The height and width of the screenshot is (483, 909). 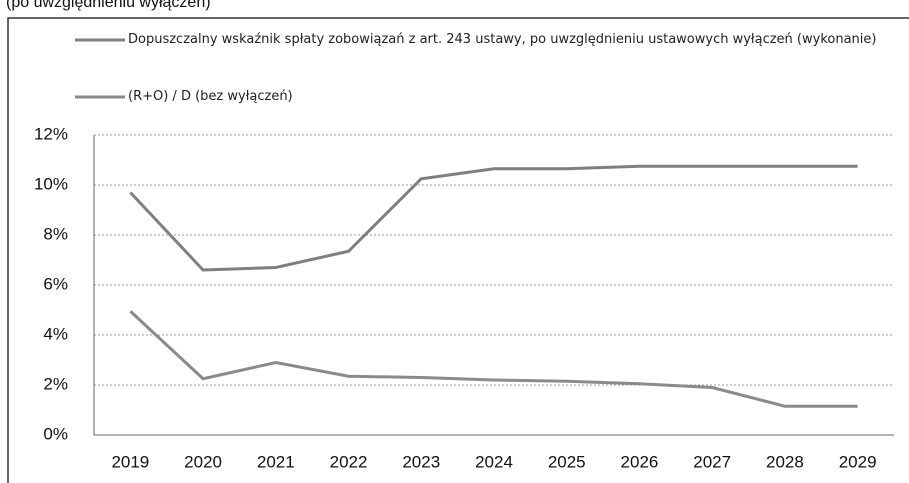 I want to click on chart-title: (po uwzględnieniu wyłączeń), so click(x=108, y=5).